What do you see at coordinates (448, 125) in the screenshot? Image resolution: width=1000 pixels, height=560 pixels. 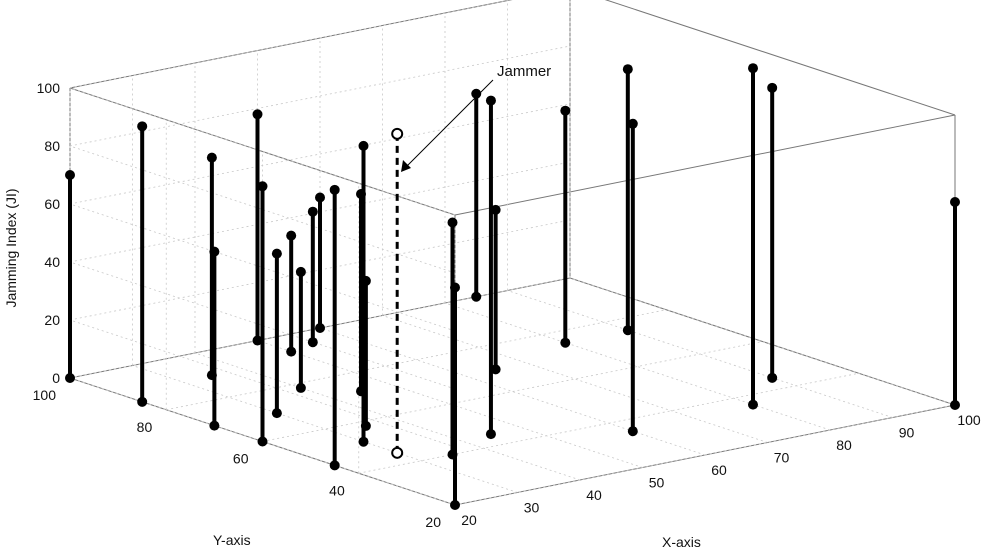 I see `annotation-arrow` at bounding box center [448, 125].